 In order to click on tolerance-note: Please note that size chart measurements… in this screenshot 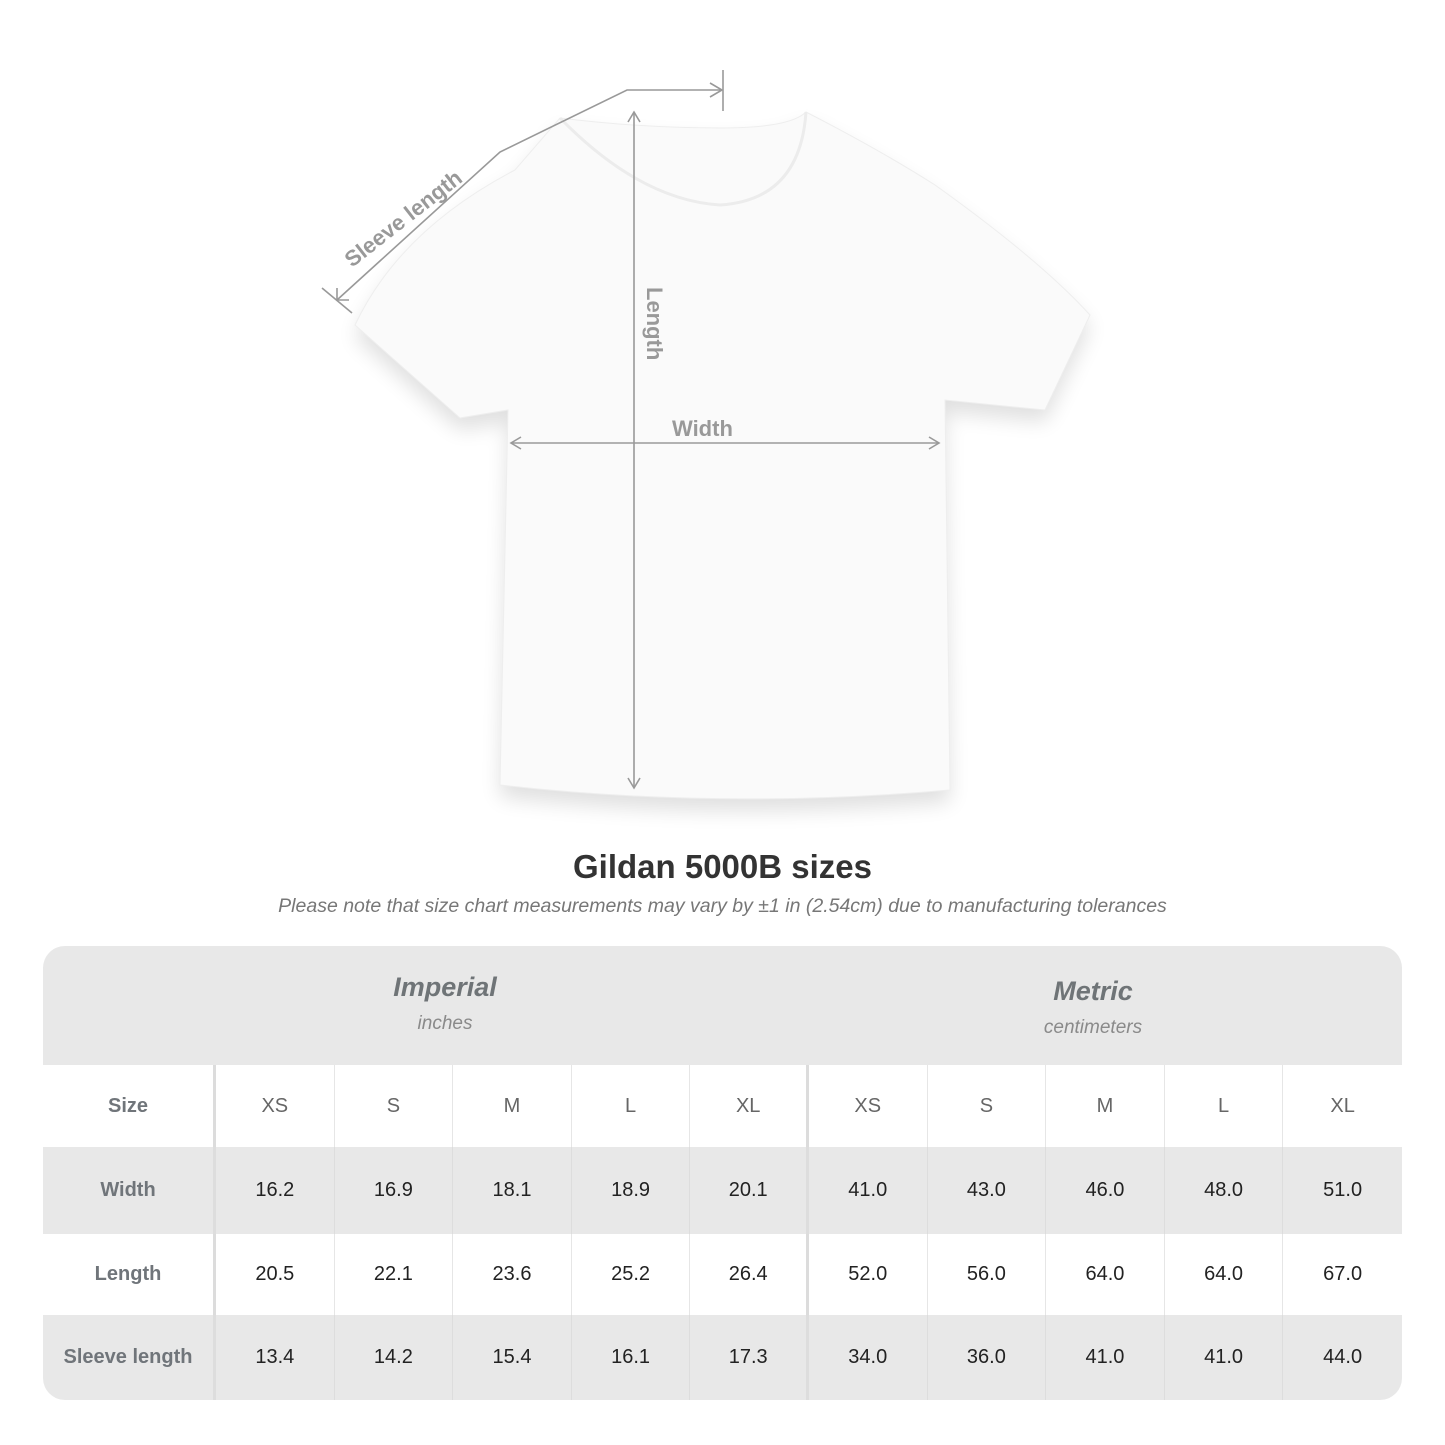, I will do `click(722, 906)`.